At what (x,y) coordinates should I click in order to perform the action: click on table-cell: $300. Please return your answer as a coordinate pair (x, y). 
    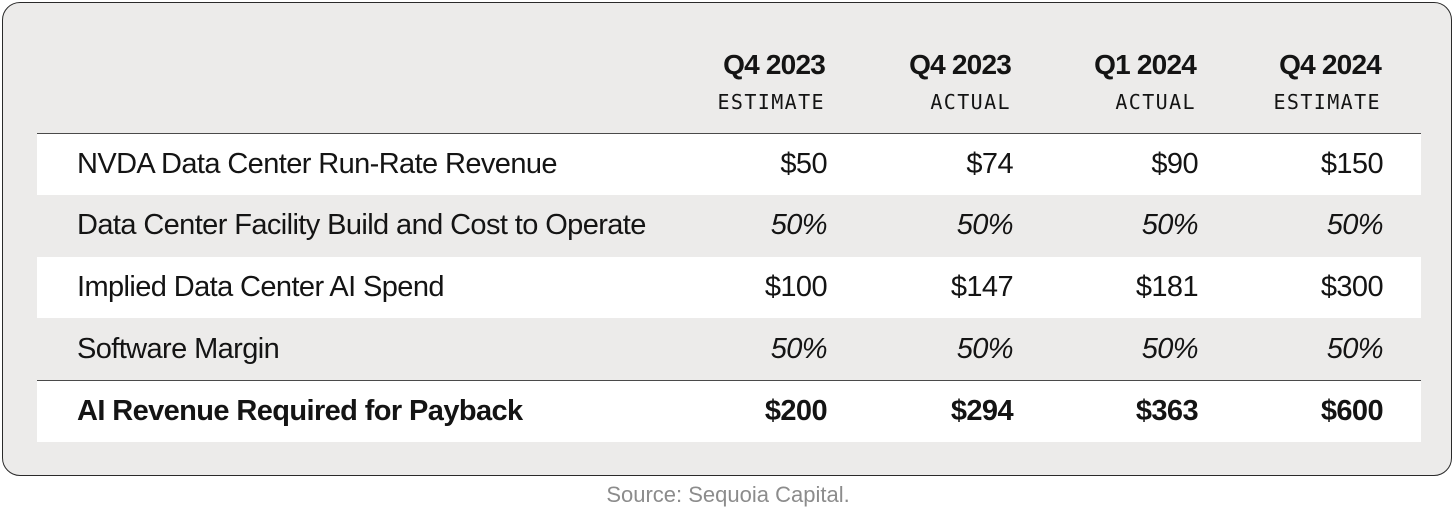
    Looking at the image, I should click on (1352, 287).